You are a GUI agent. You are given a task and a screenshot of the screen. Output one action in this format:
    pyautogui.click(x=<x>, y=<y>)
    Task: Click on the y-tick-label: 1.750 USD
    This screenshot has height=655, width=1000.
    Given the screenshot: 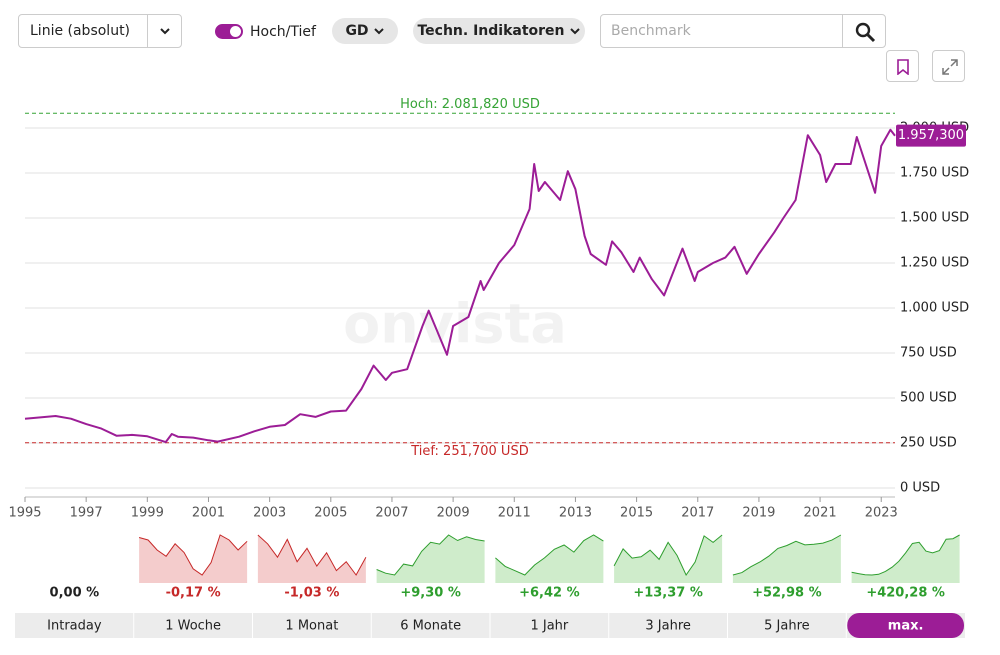 What is the action you would take?
    pyautogui.click(x=934, y=173)
    